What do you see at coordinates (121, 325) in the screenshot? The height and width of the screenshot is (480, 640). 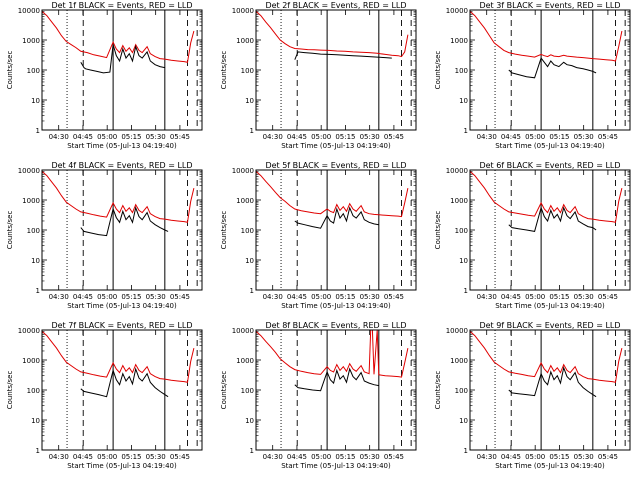 I see `panel-title: Det 7f BLACK = Events, RED = LLD` at bounding box center [121, 325].